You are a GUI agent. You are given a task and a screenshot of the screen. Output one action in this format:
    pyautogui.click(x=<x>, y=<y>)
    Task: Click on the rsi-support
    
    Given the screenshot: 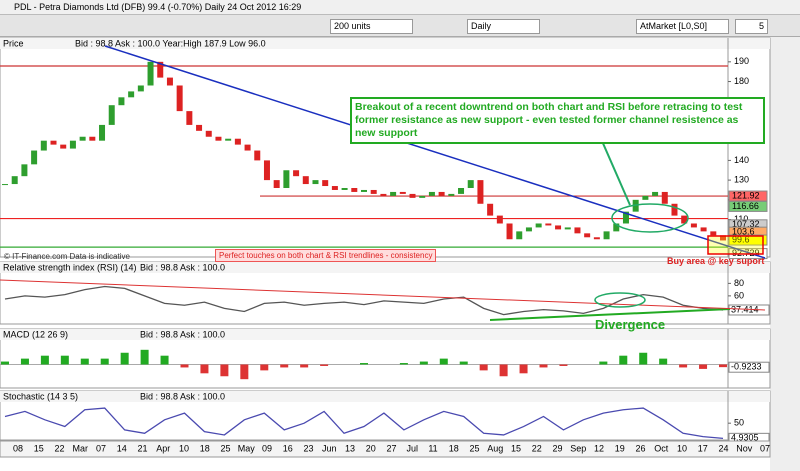 What is the action you would take?
    pyautogui.click(x=610, y=314)
    